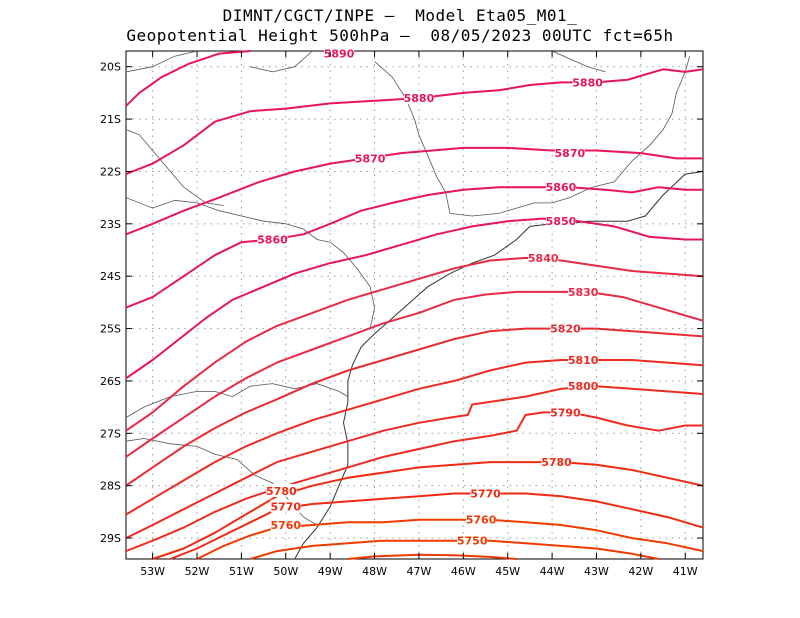 This screenshot has width=800, height=618. I want to click on contour-label: 5830, so click(583, 292).